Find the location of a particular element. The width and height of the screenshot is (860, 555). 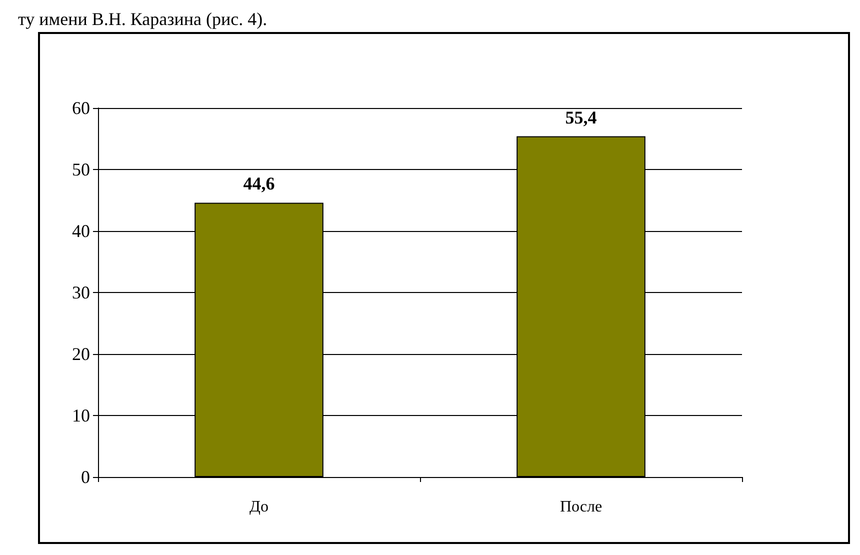

x-tick-label: До is located at coordinates (259, 507).